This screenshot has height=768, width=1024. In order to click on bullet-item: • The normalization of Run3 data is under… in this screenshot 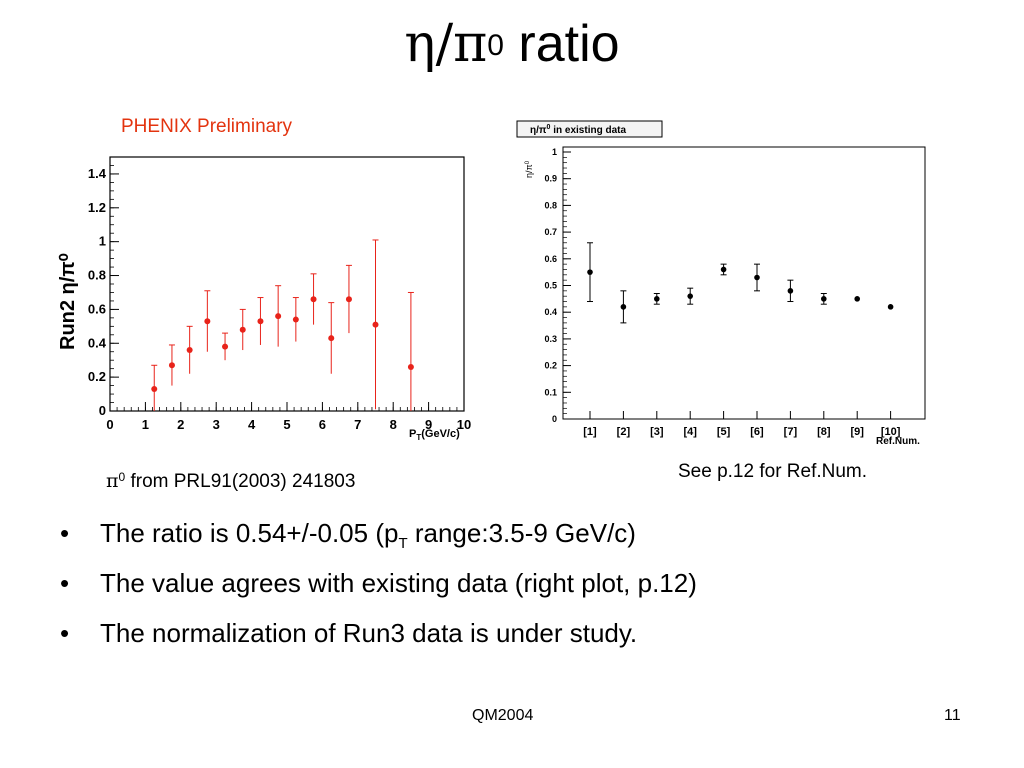, I will do `click(378, 640)`.